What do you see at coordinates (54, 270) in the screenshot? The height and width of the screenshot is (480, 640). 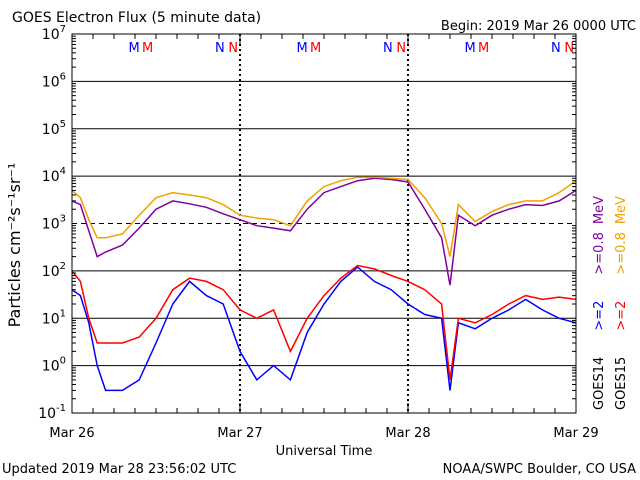 I see `y-tick-label: 10²` at bounding box center [54, 270].